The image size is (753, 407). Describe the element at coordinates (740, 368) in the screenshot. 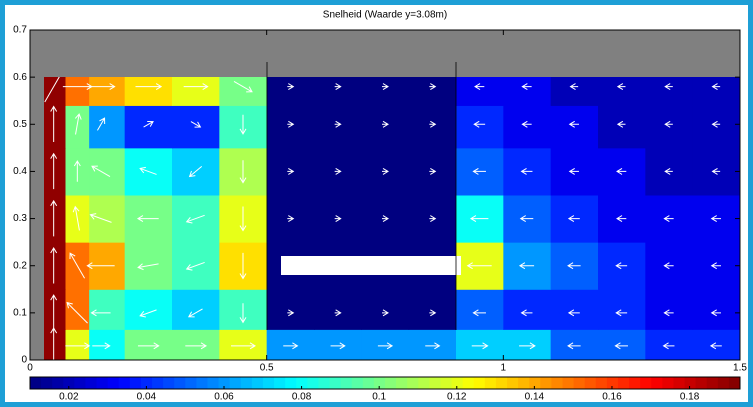

I see `x-tick-label: 1.5` at that location.